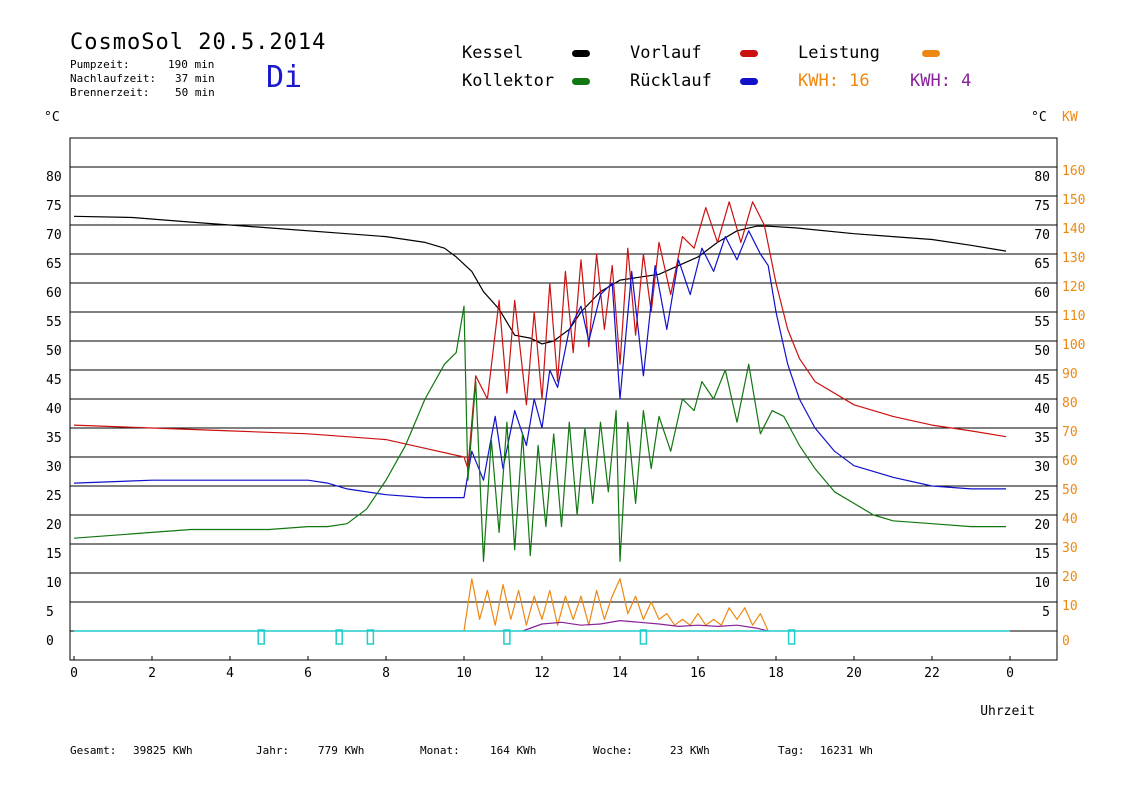 The height and width of the screenshot is (812, 1148). What do you see at coordinates (54, 322) in the screenshot?
I see `y-tick-left-5: 55` at bounding box center [54, 322].